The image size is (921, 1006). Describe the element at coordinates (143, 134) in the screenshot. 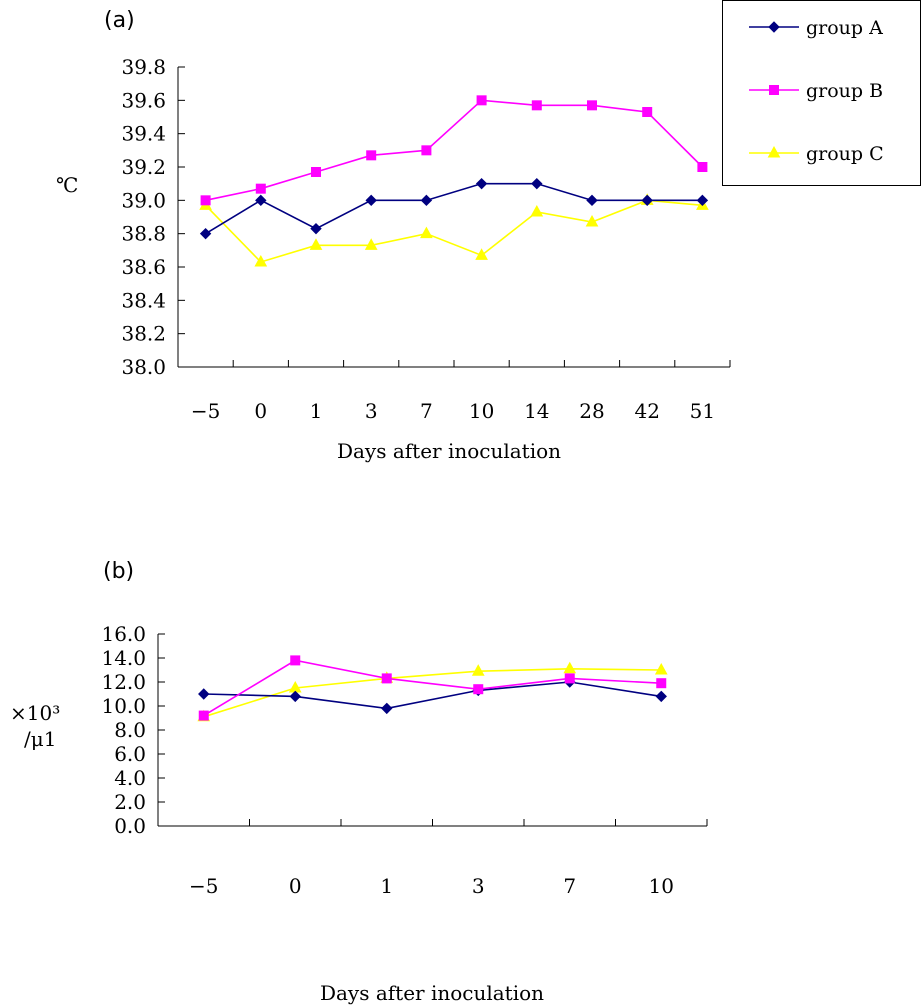

I see `a-ytick-label: 39.4` at that location.